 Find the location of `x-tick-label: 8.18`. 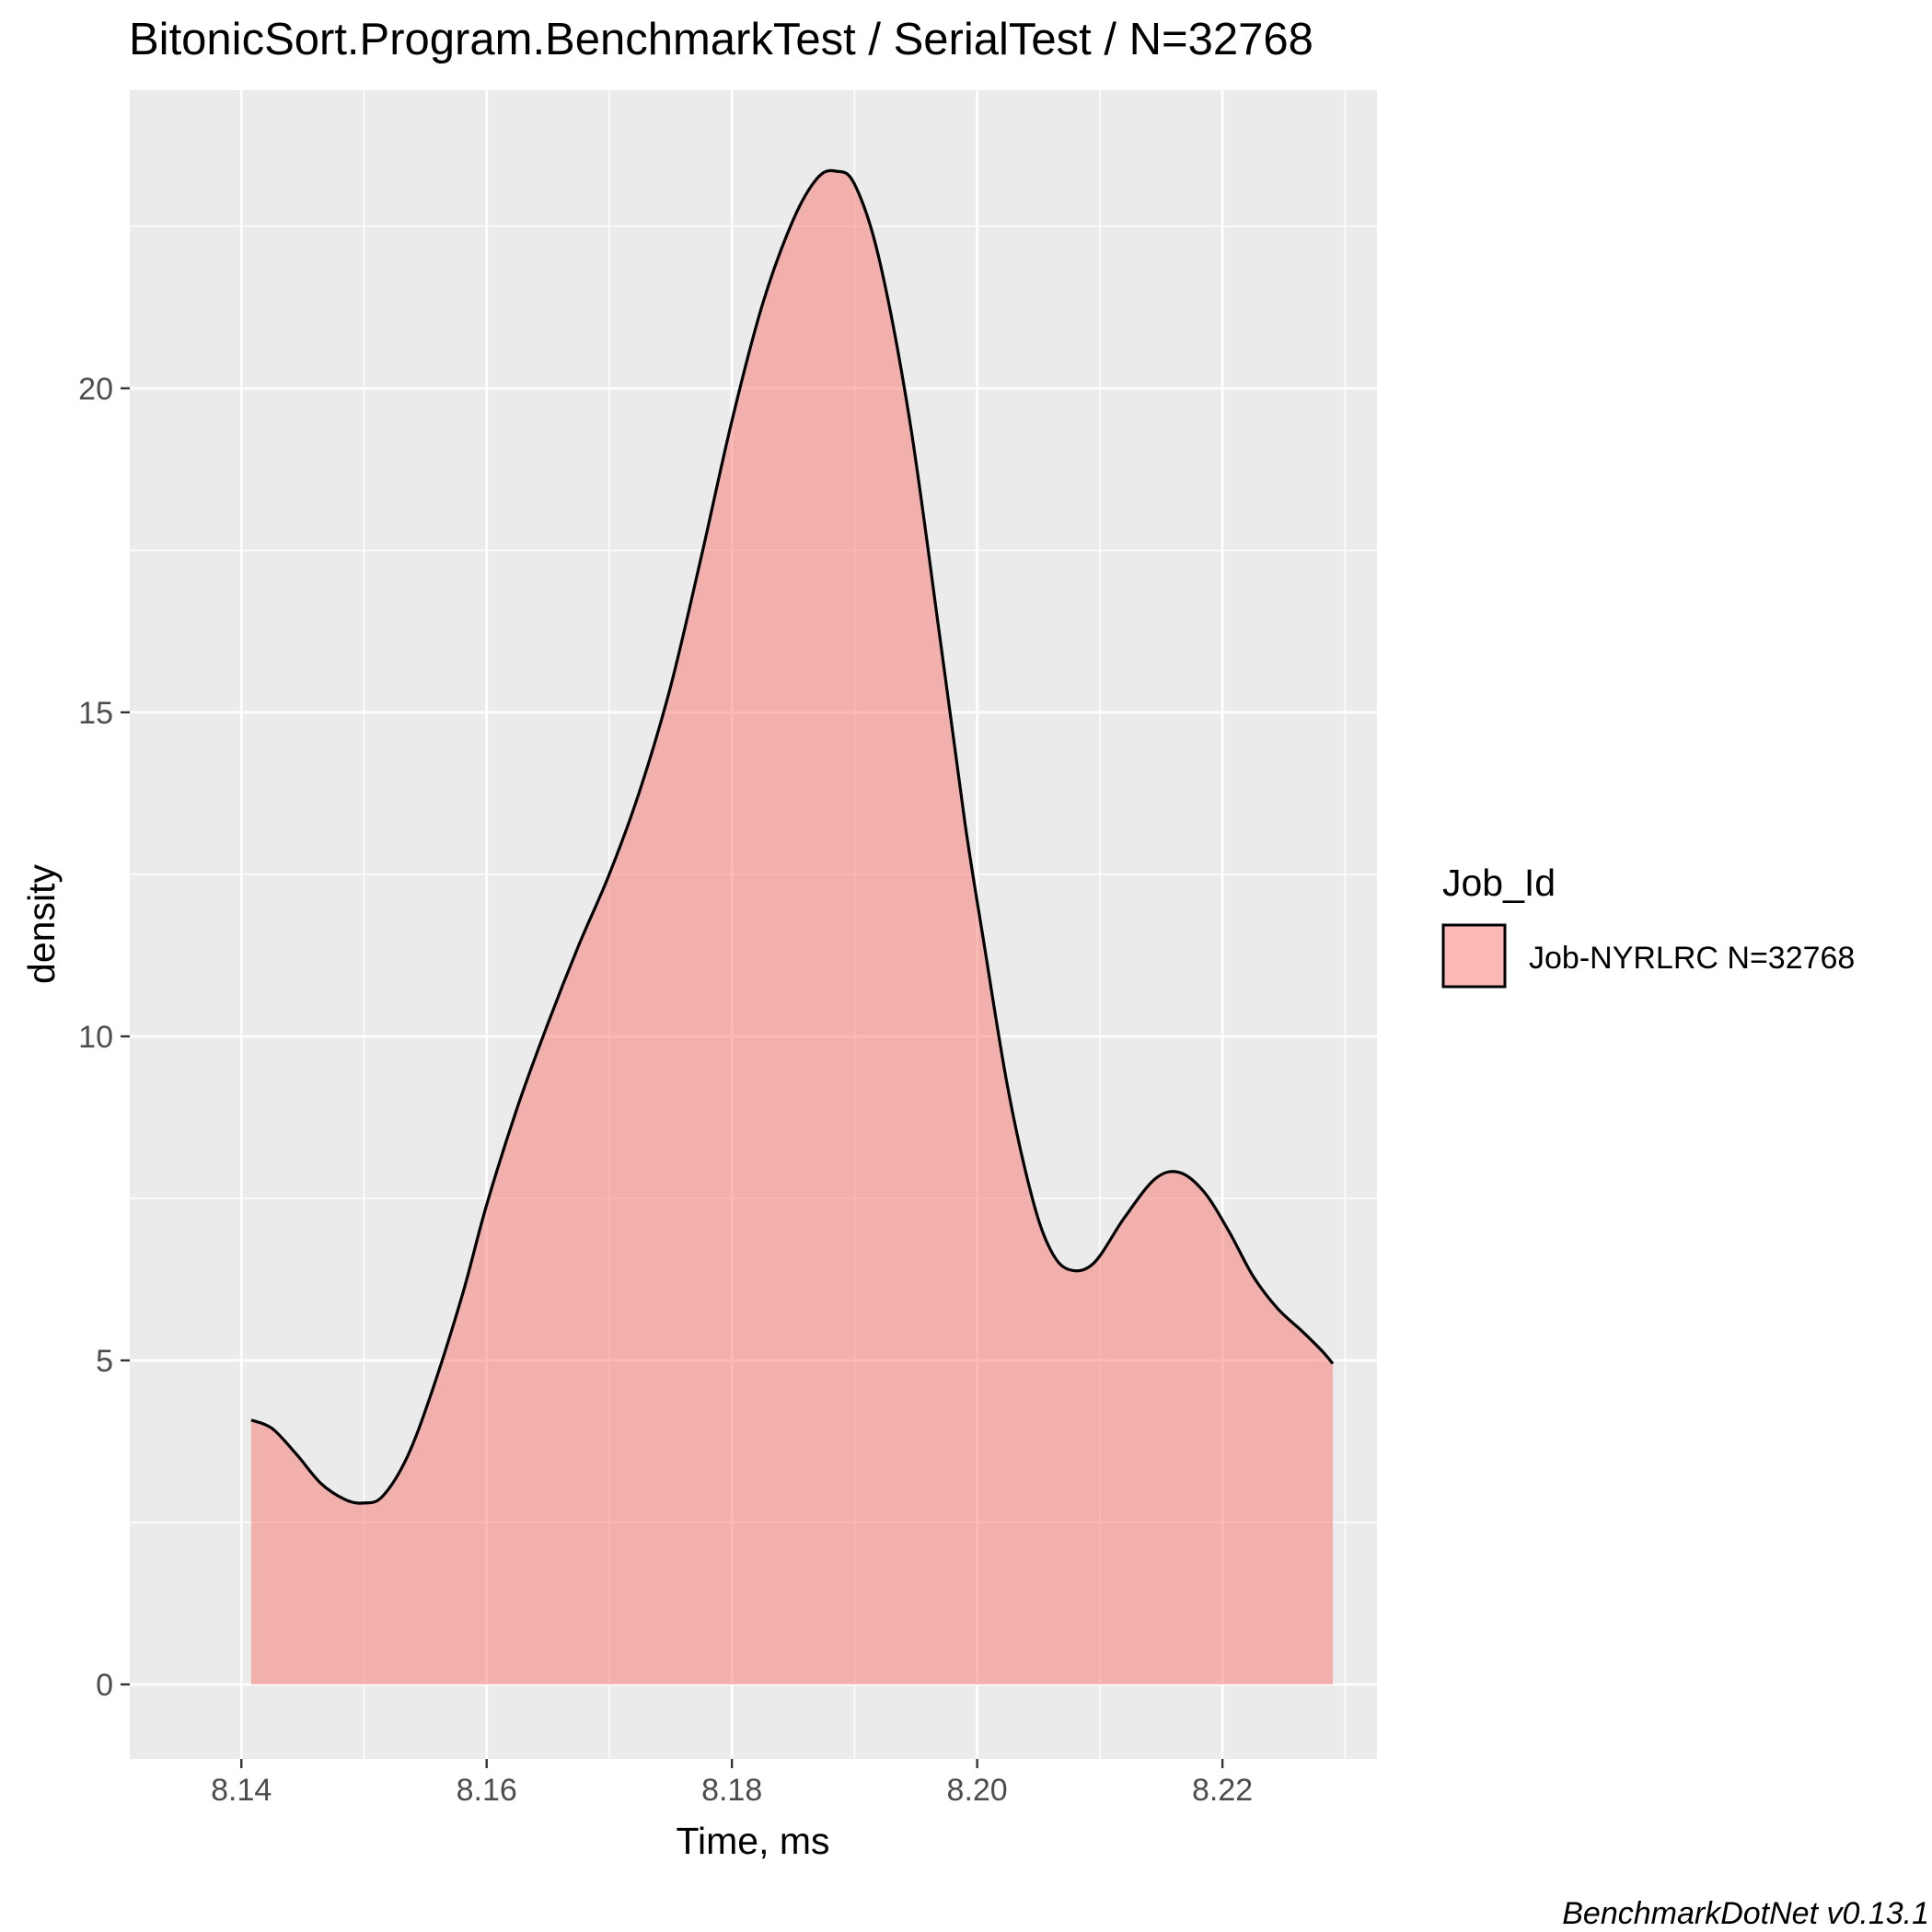

x-tick-label: 8.18 is located at coordinates (732, 1791).